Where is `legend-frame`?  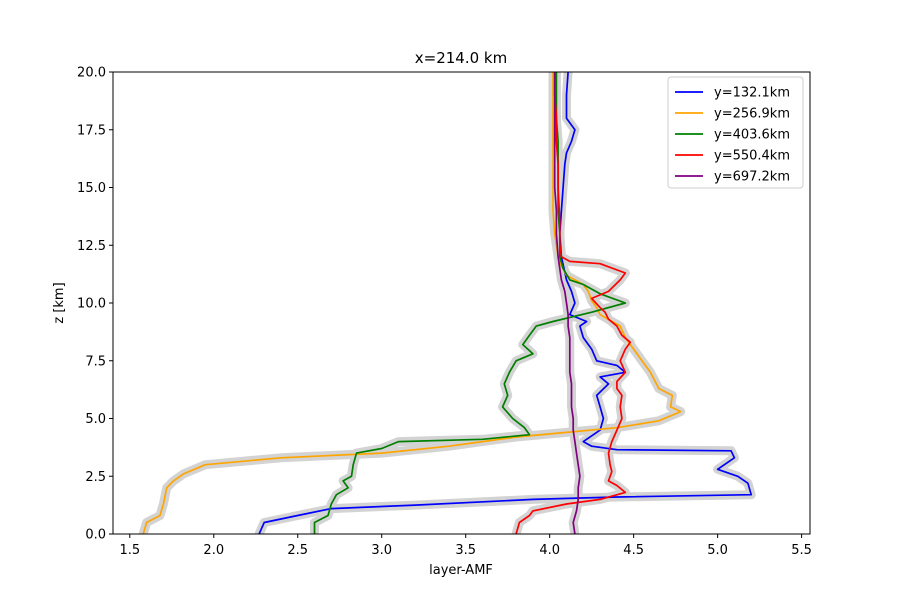
legend-frame is located at coordinates (735, 132).